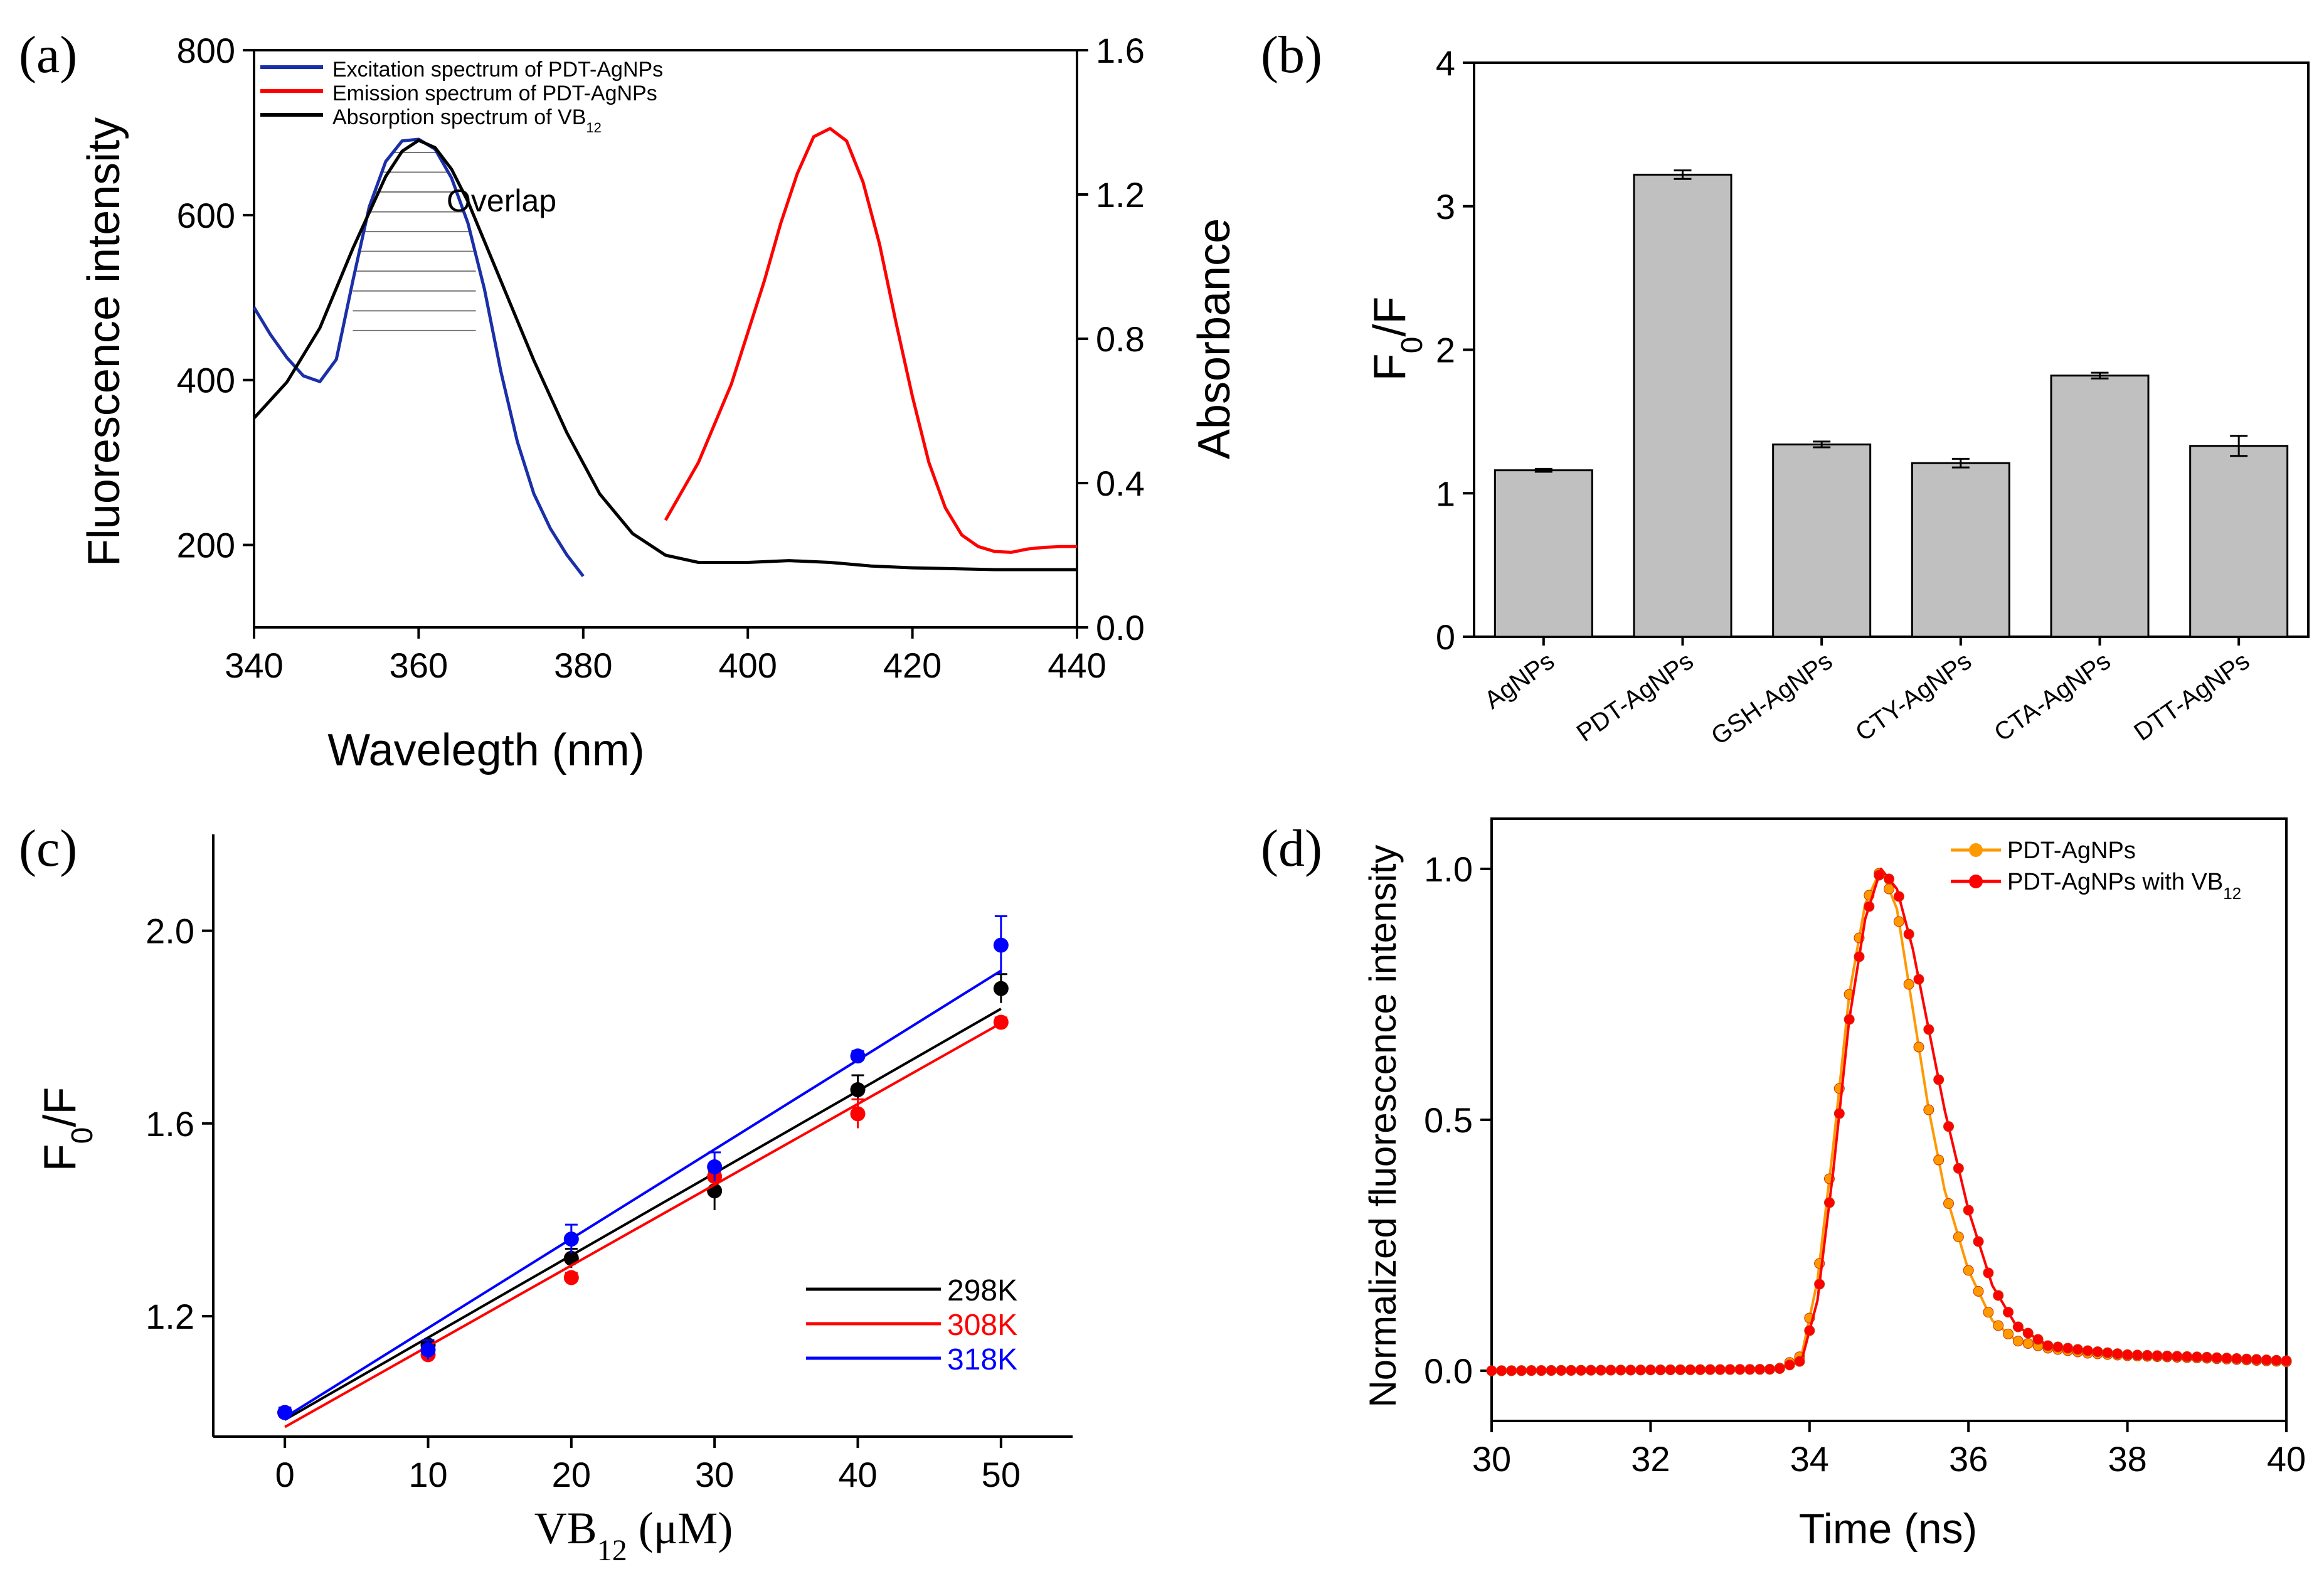 The image size is (2324, 1569). What do you see at coordinates (1976, 882) in the screenshot?
I see `legend-marker-pdt-vb12` at bounding box center [1976, 882].